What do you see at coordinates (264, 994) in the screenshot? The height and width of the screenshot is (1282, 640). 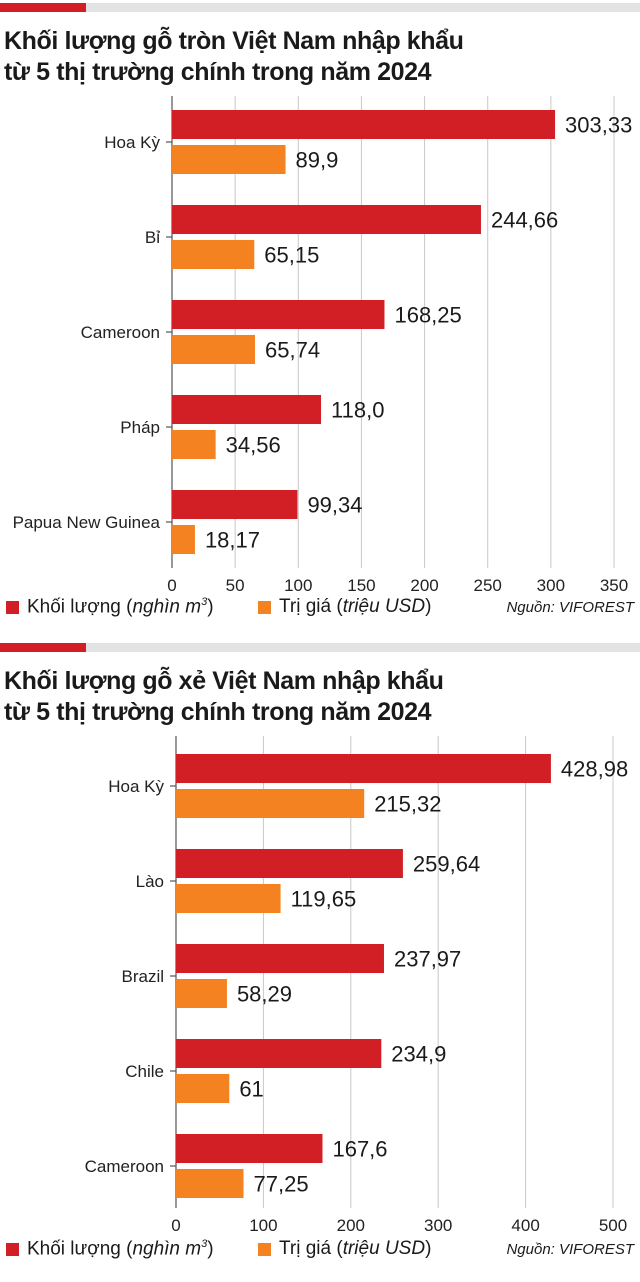 I see `data-label-value: 58,29` at bounding box center [264, 994].